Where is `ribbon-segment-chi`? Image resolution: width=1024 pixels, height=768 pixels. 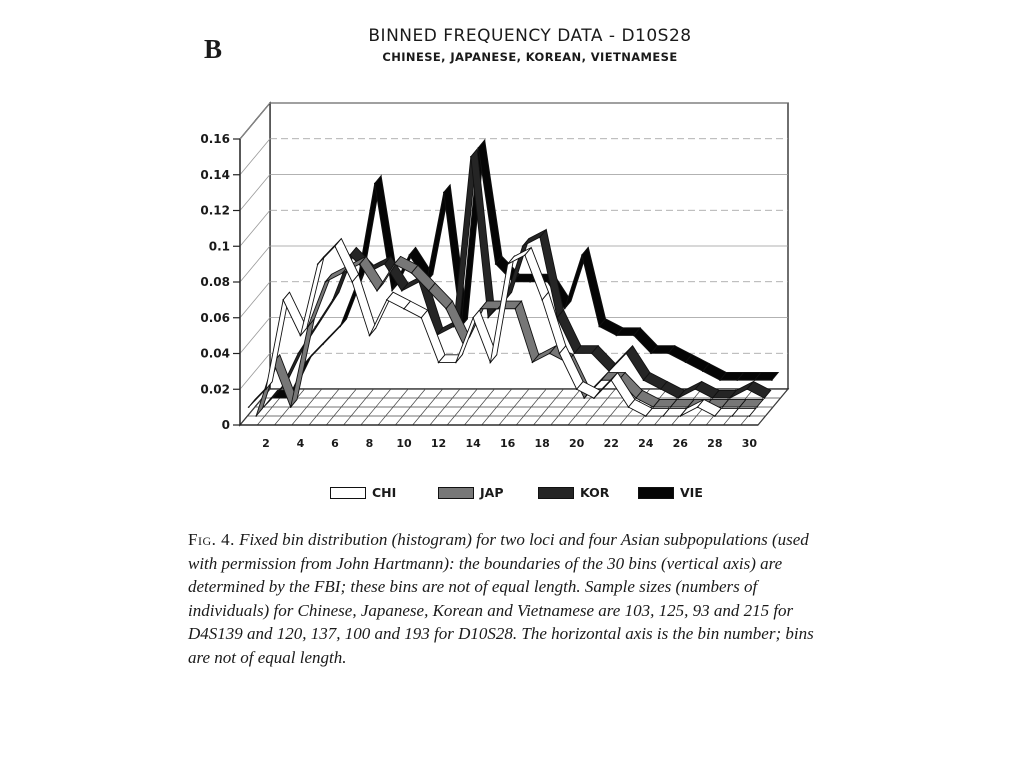 ribbon-segment-chi is located at coordinates (744, 412).